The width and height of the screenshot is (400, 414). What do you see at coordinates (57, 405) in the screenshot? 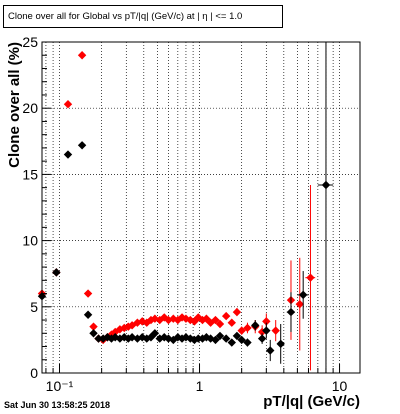
I see `timestamp: Sat Jun 30 13:58:25 2018` at bounding box center [57, 405].